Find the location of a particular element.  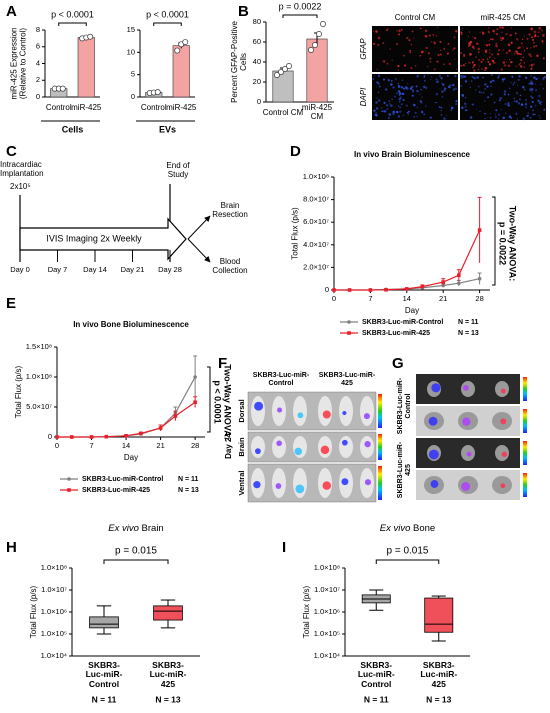

timeline-arrow is located at coordinates (103, 239).